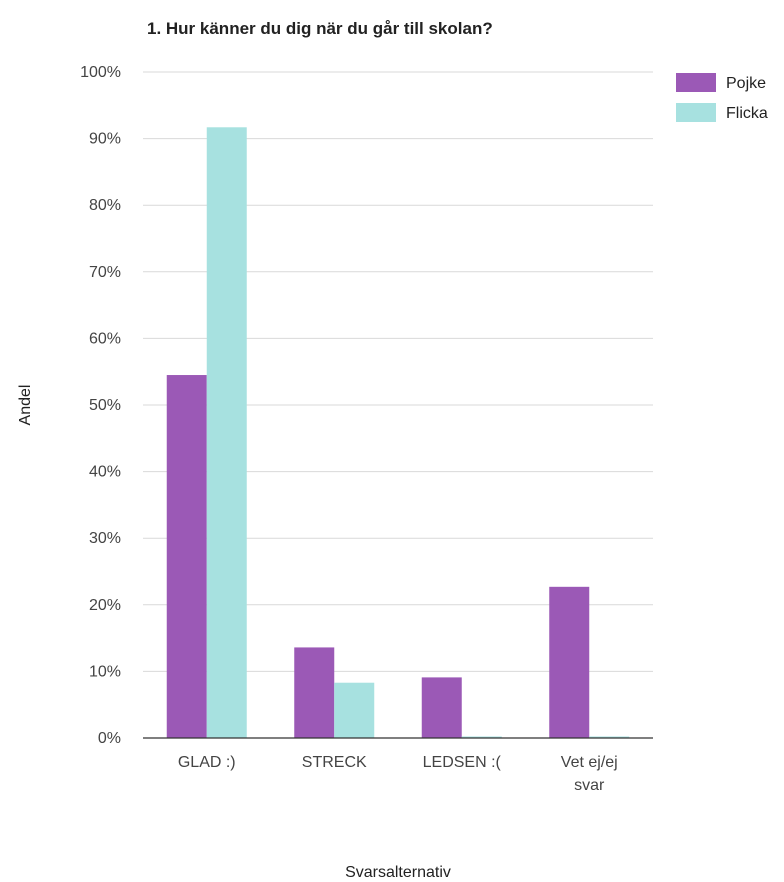 This screenshot has width=784, height=882. Describe the element at coordinates (105, 405) in the screenshot. I see `y-tick-label: 50%` at that location.